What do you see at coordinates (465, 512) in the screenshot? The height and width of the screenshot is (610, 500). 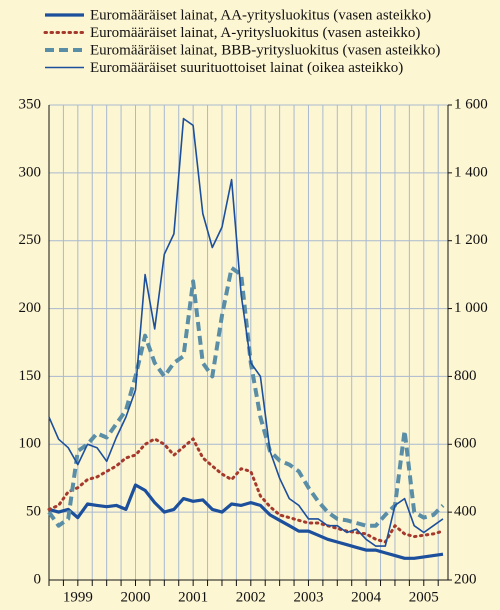 I see `y2-tick-label: 400` at bounding box center [465, 512].